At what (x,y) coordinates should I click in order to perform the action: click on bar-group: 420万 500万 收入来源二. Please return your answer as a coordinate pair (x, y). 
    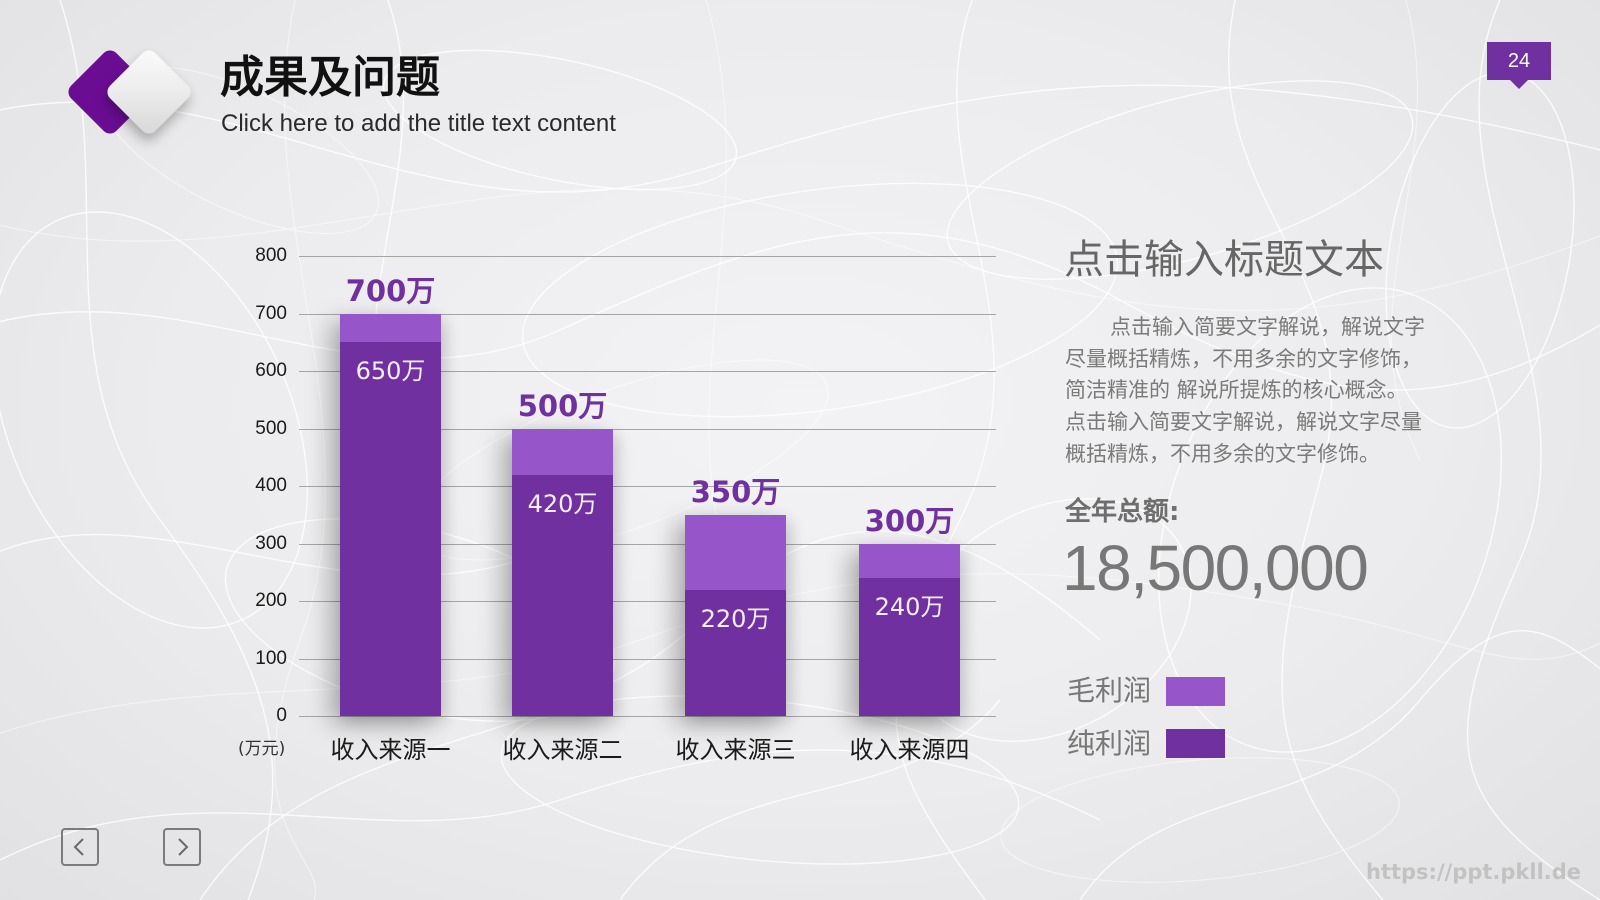
    Looking at the image, I should click on (563, 382).